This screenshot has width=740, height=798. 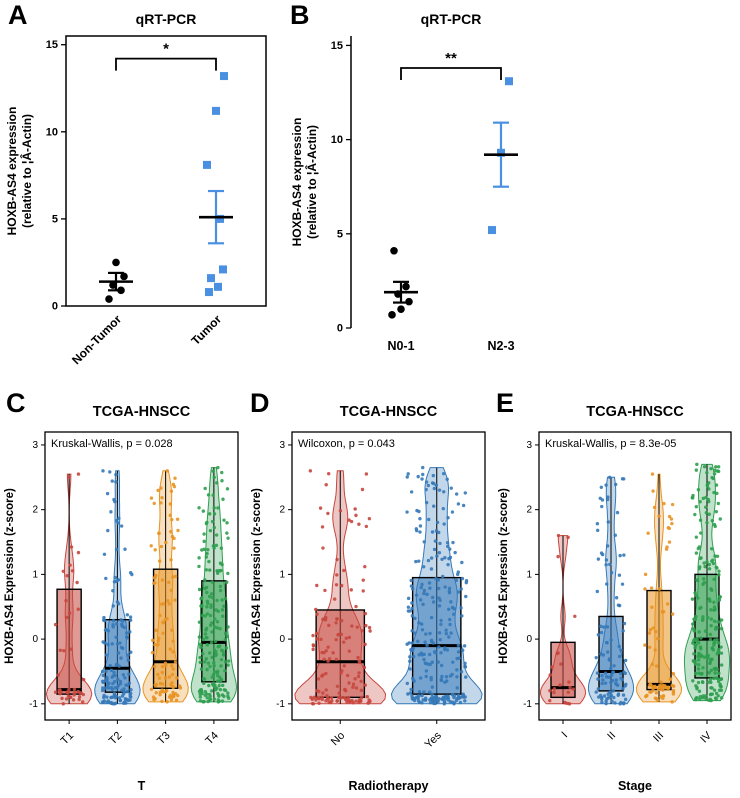 What do you see at coordinates (389, 786) in the screenshot?
I see `svg-text: Radiotherapy` at bounding box center [389, 786].